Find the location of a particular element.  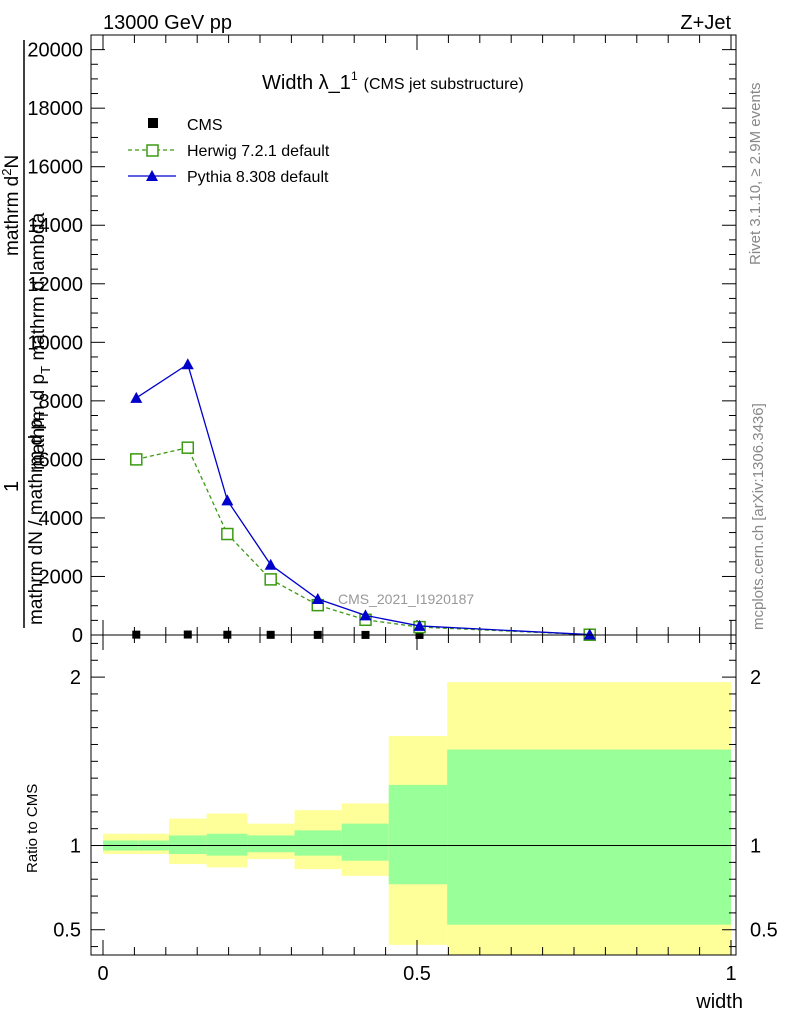

y-label-right-bottom: mathrm d pT mathrm d lambda is located at coordinates (40, 341).